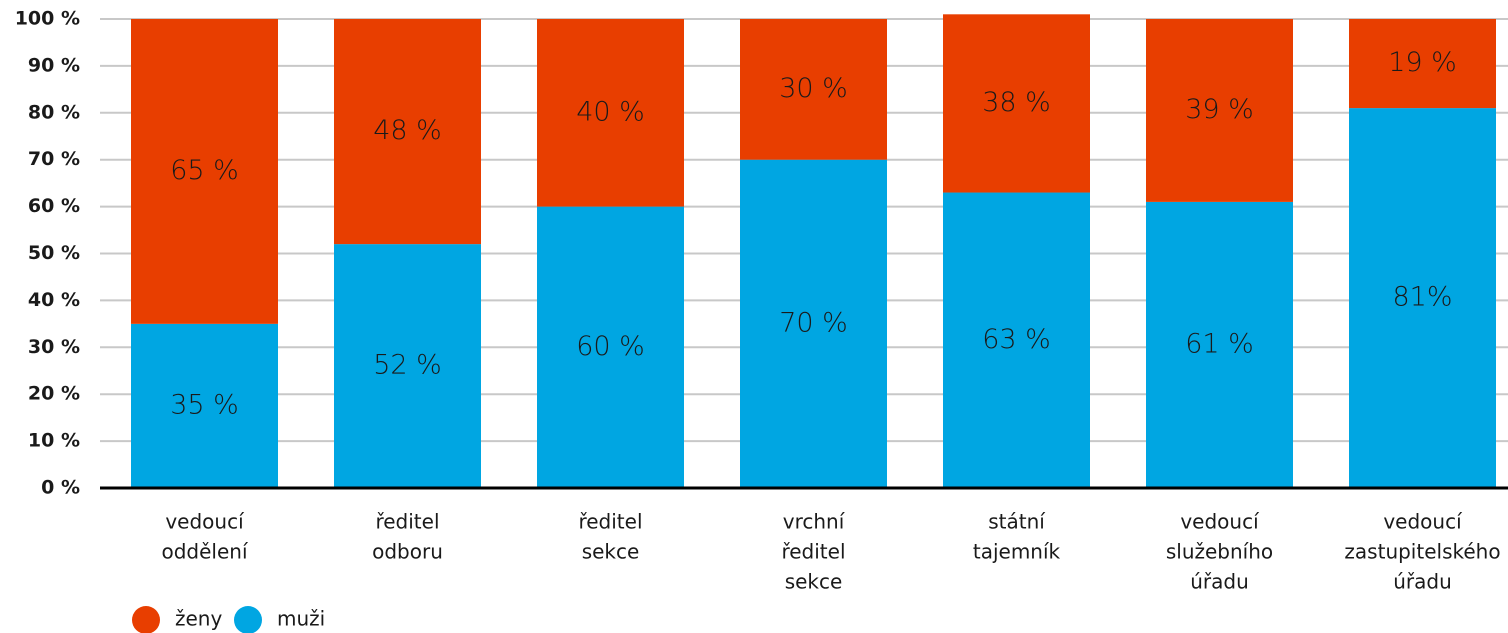  What do you see at coordinates (54, 394) in the screenshot?
I see `y-tick-label: 20 %` at bounding box center [54, 394].